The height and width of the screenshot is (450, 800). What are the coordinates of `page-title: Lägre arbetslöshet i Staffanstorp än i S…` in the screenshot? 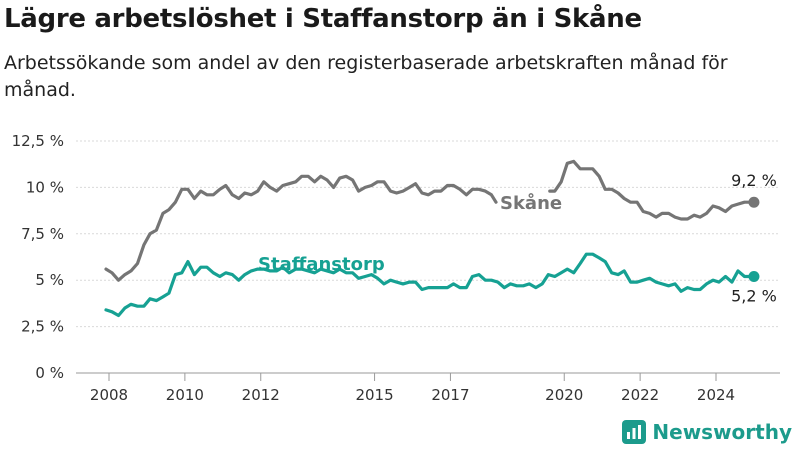 It's located at (323, 19).